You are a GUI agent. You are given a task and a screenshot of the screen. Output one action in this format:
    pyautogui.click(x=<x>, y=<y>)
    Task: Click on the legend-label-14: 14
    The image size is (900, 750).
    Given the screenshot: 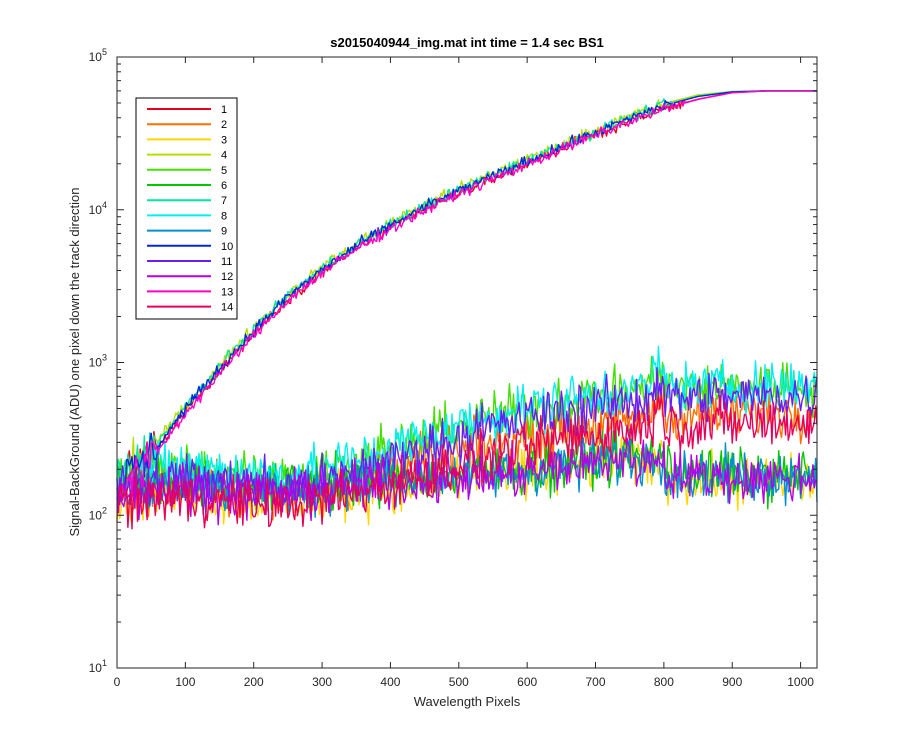 What is the action you would take?
    pyautogui.click(x=227, y=308)
    